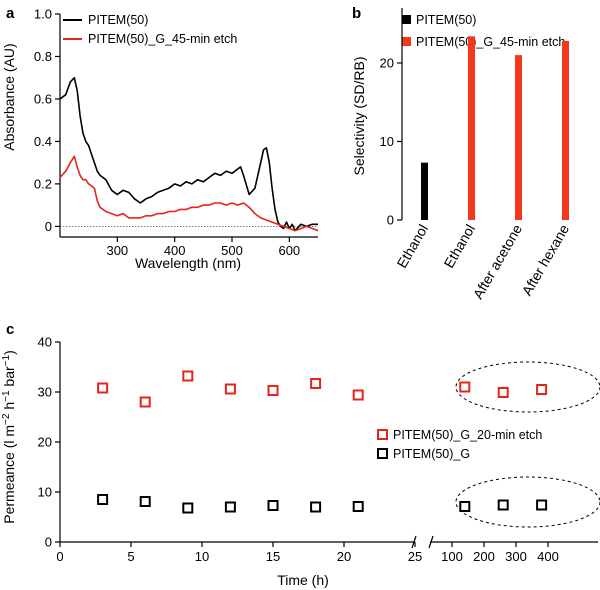  What do you see at coordinates (382, 434) in the screenshot?
I see `legend-marker-c-20min` at bounding box center [382, 434].